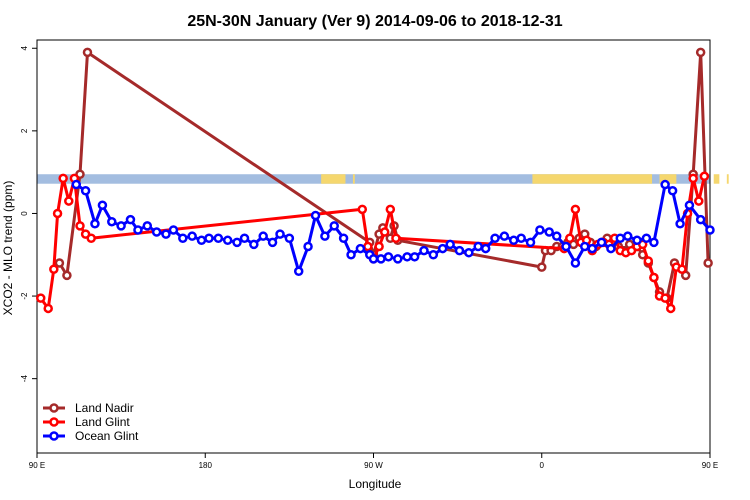 Image resolution: width=750 pixels, height=500 pixels. I want to click on y-tick-label: -4, so click(24, 379).